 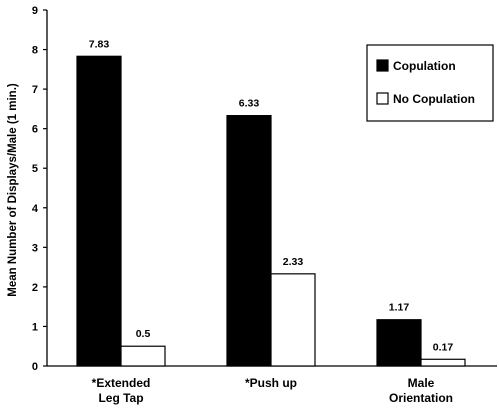 I want to click on y-axis-title-group: Mean Number of Displays/Male (1 min.), so click(x=13, y=190).